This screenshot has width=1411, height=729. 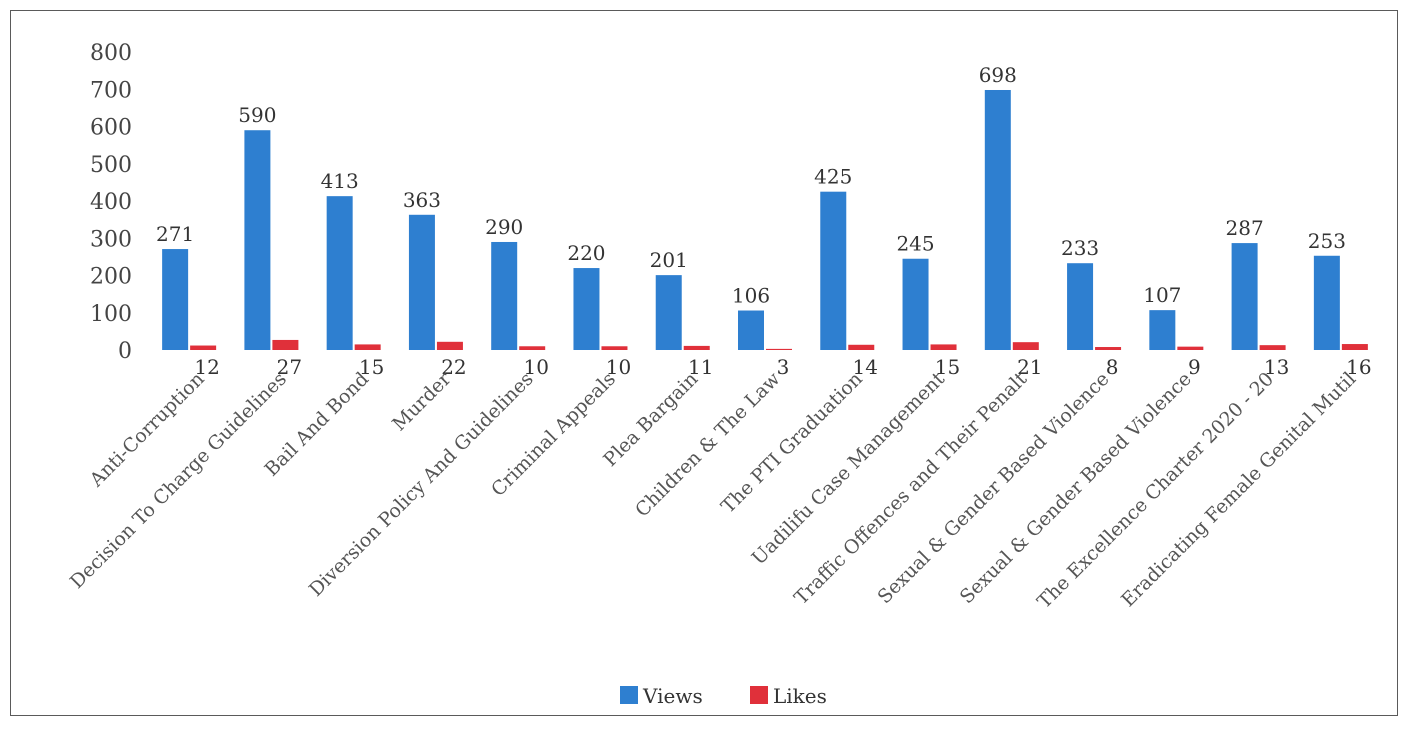 I want to click on data-label-views: 290, so click(x=504, y=227).